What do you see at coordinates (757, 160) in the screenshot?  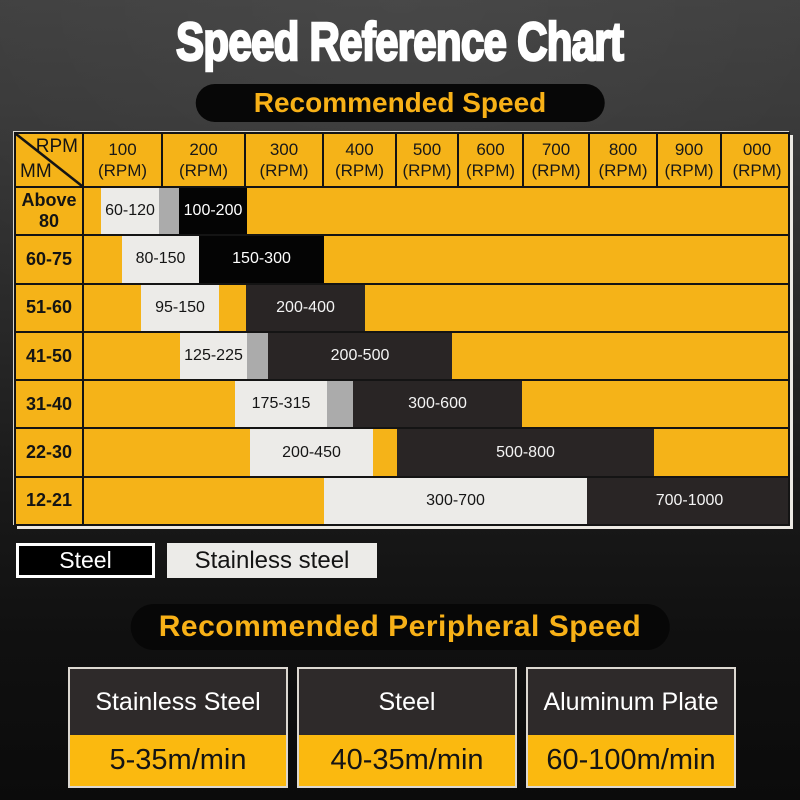 I see `header-cell-000: 000 (RPM)` at bounding box center [757, 160].